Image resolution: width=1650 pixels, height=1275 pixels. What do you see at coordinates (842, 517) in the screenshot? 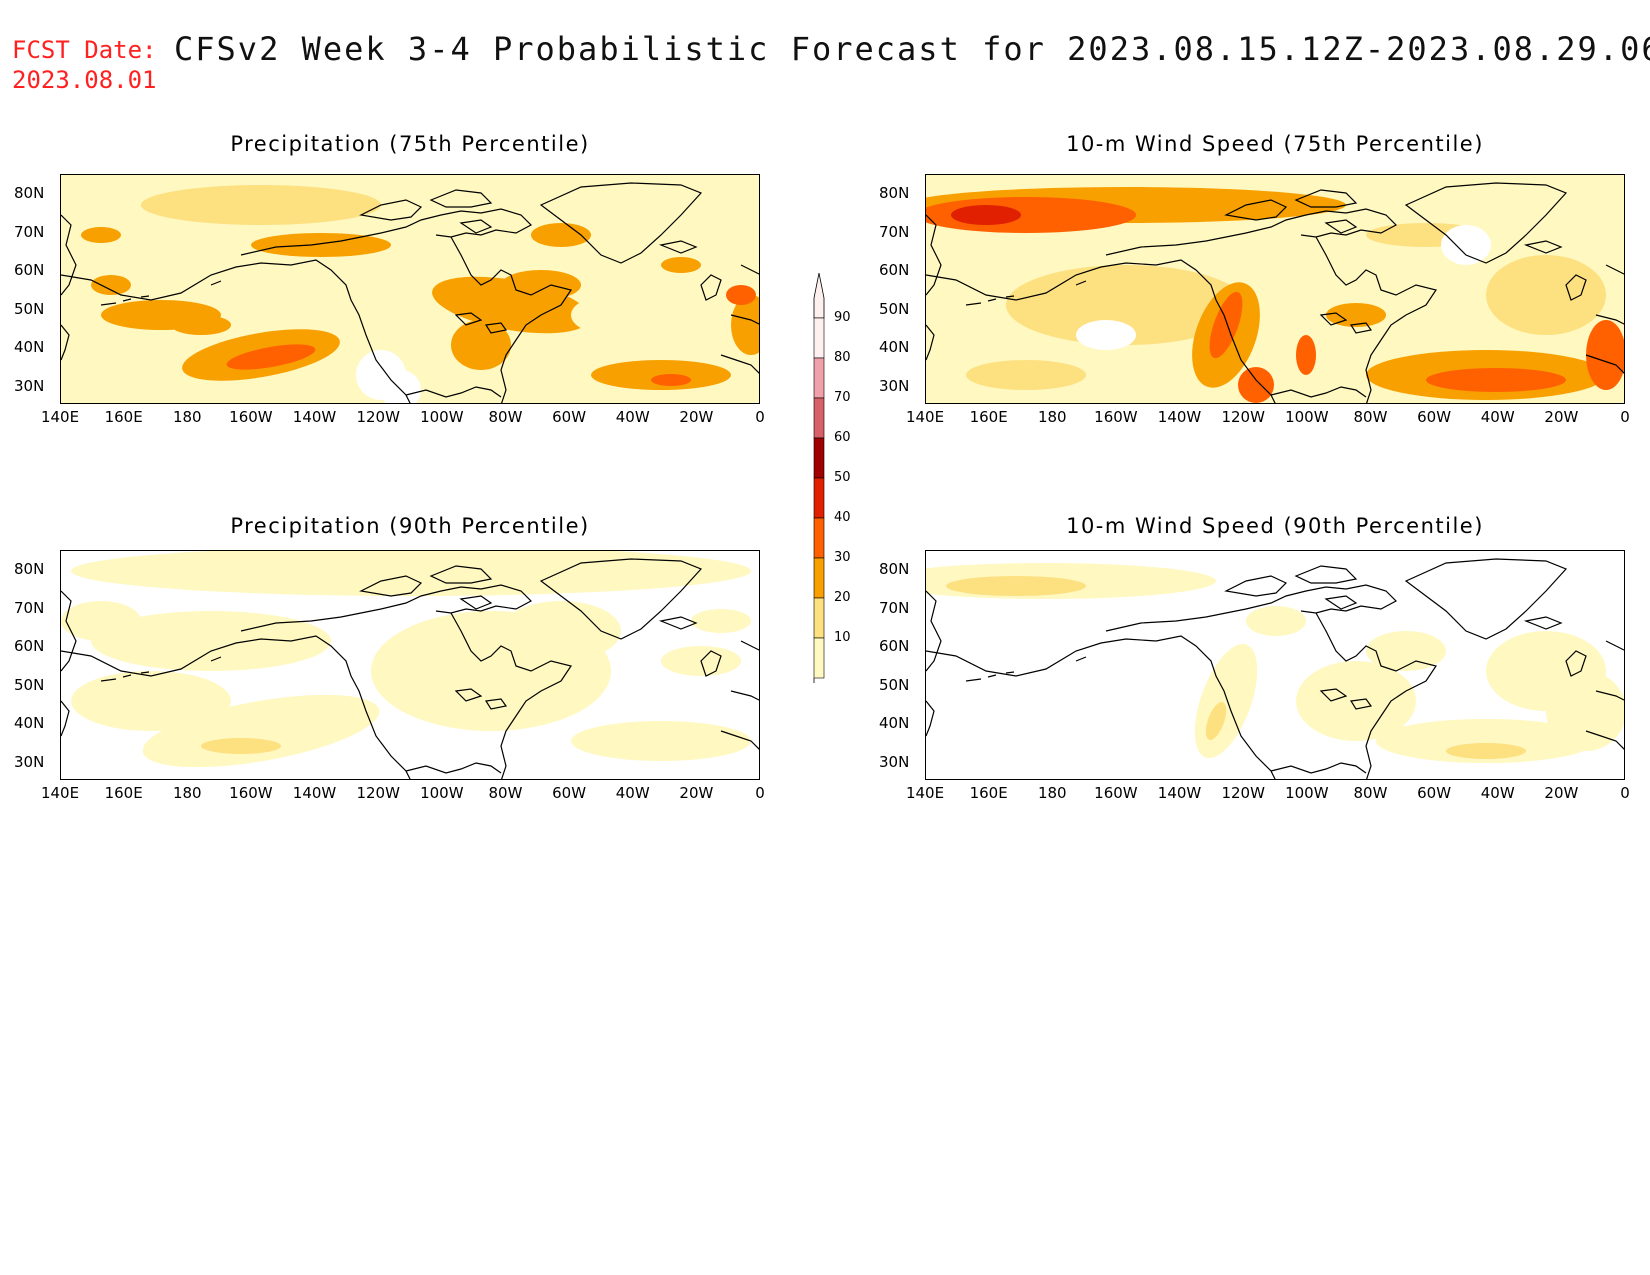
I see `colorbar-level-label: 40` at bounding box center [842, 517].